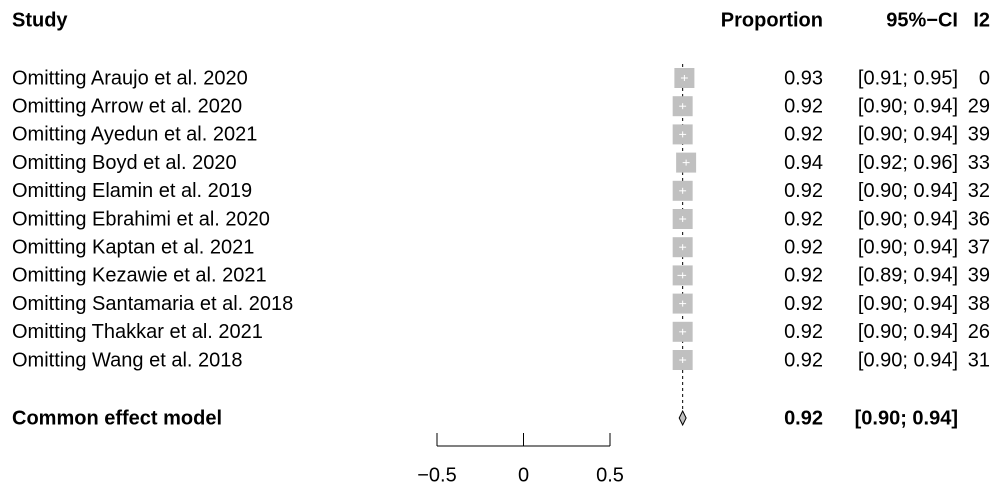 The height and width of the screenshot is (490, 995). What do you see at coordinates (134, 135) in the screenshot?
I see `study-label: Omitting Ayedun et al. 2021` at bounding box center [134, 135].